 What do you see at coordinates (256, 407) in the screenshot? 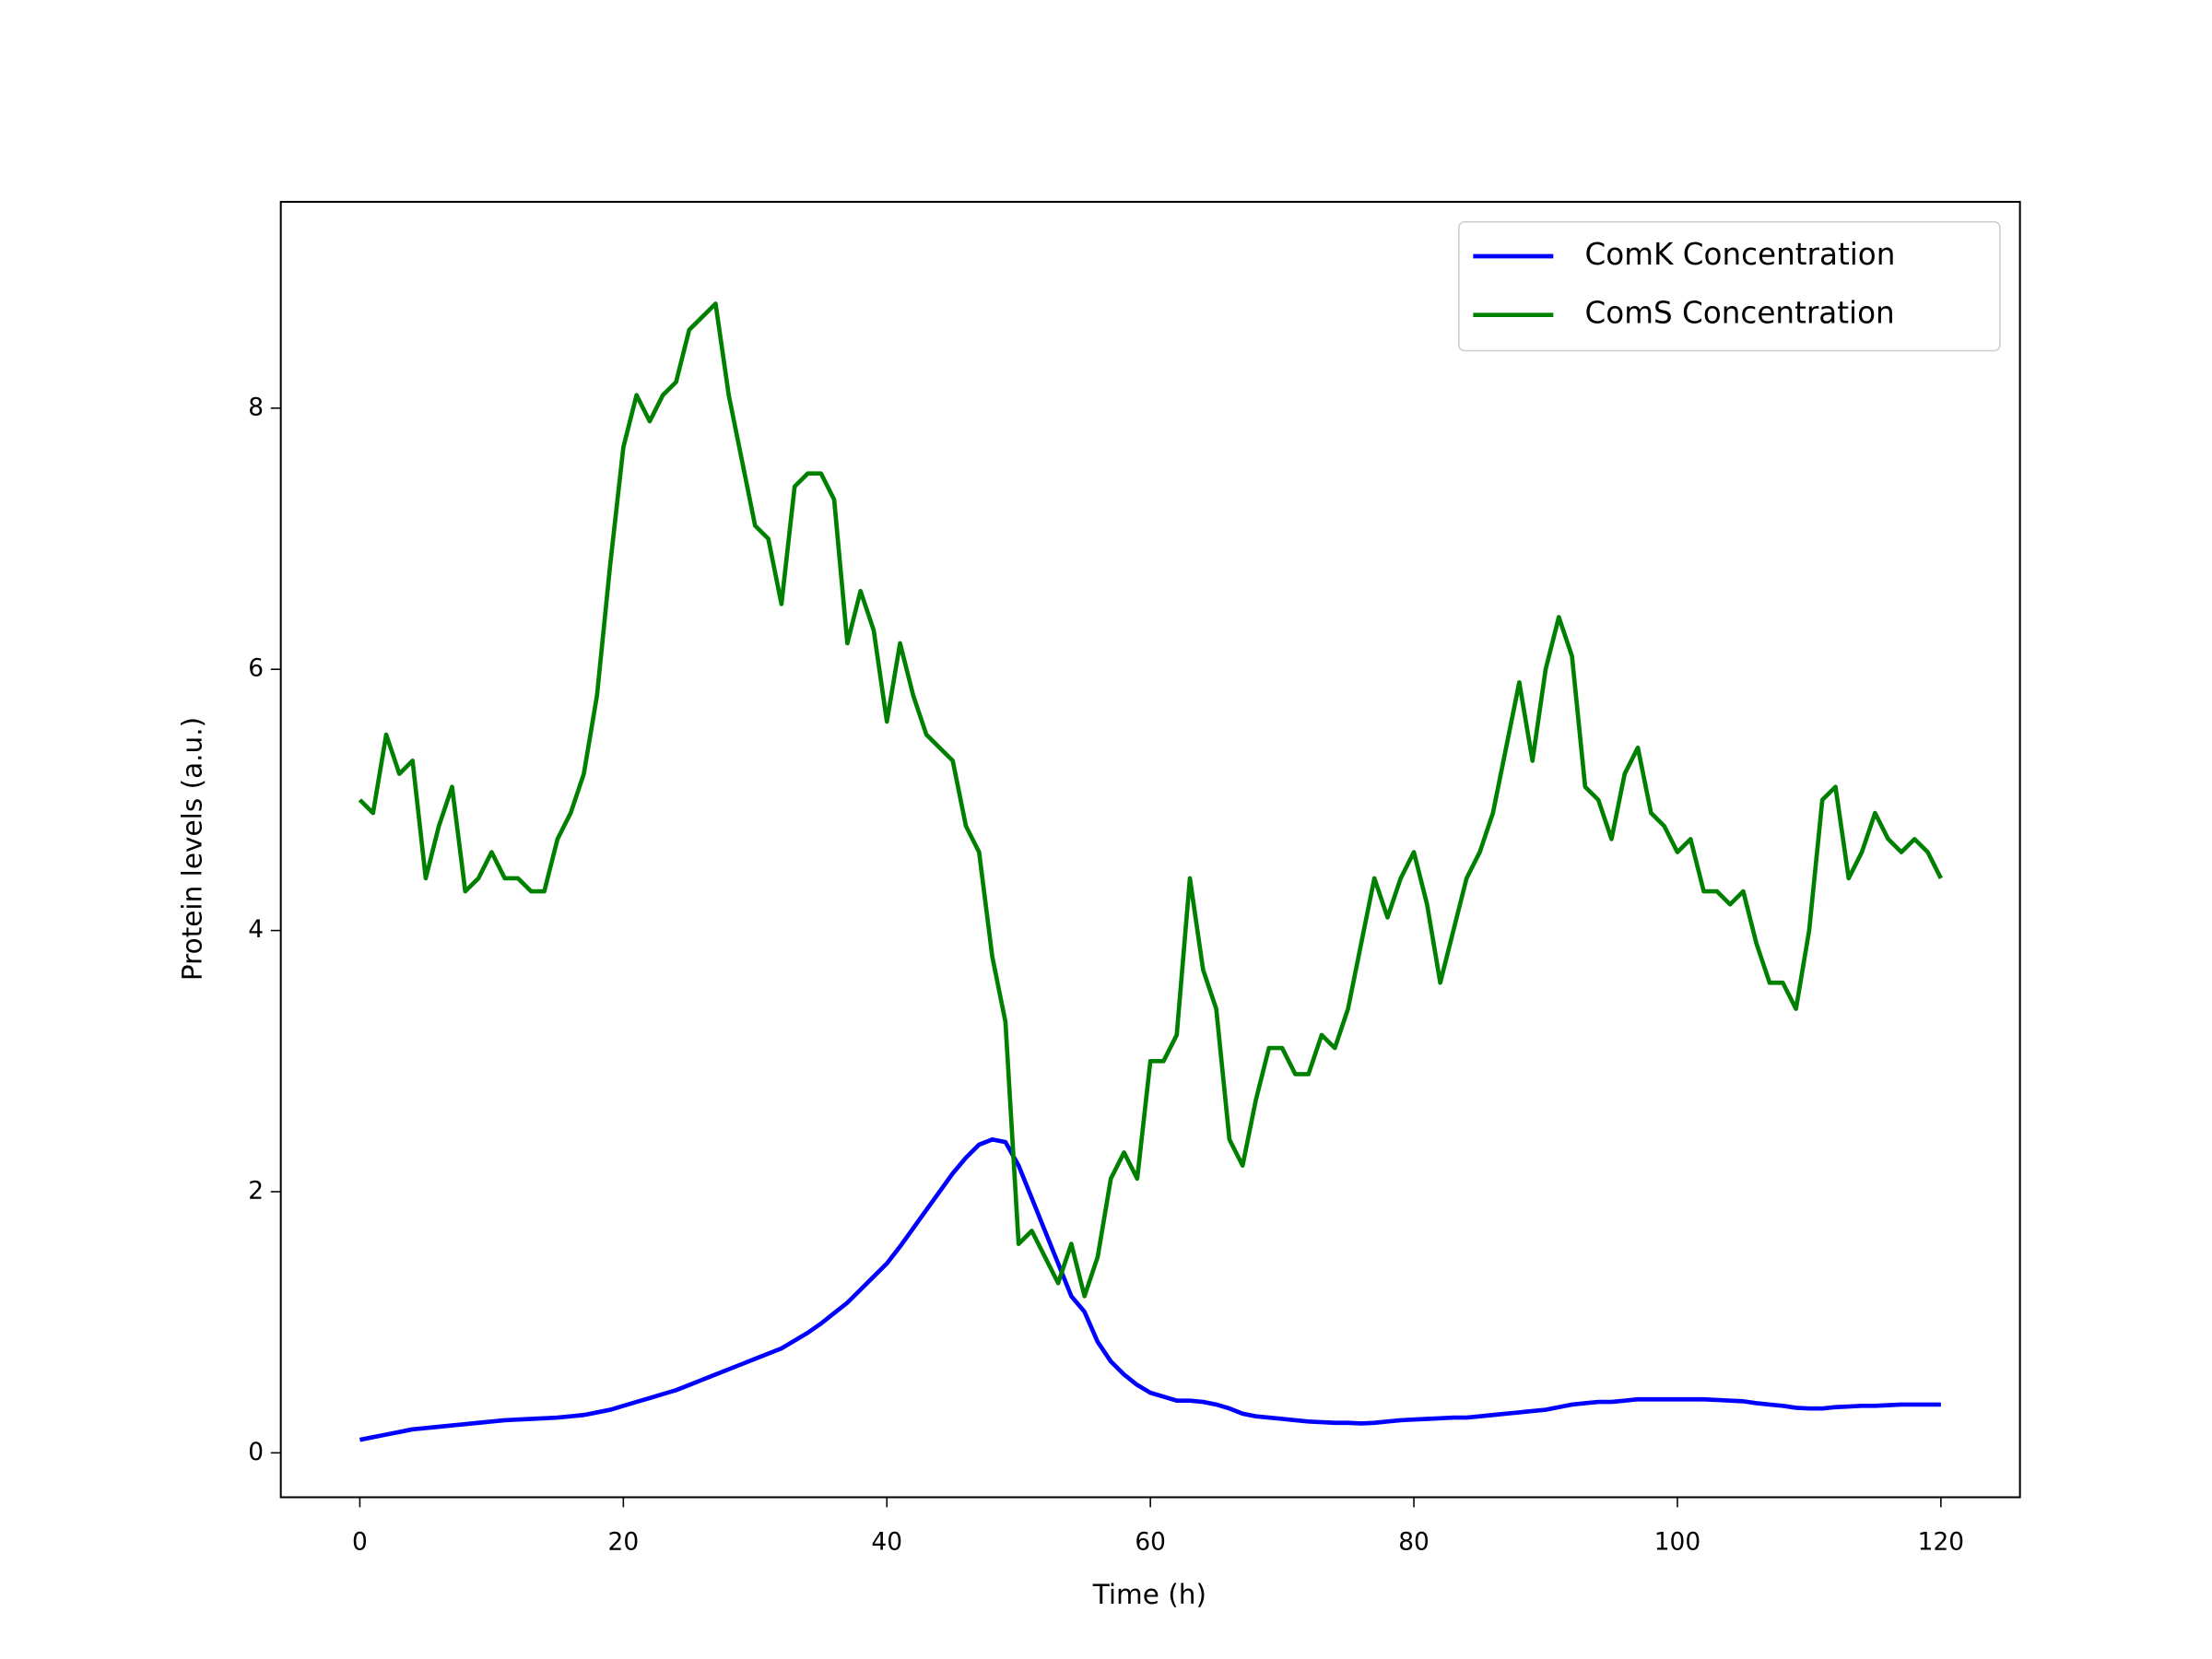
I see `y-tick-label: 8` at bounding box center [256, 407].